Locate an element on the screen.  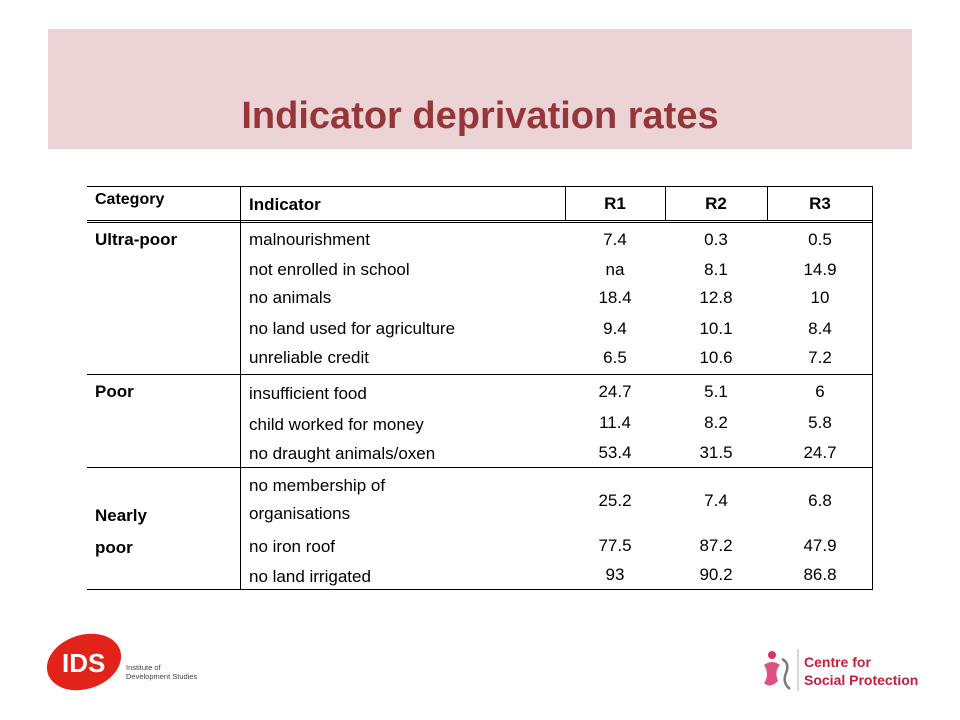
csp-logo-figure is located at coordinates (772, 674).